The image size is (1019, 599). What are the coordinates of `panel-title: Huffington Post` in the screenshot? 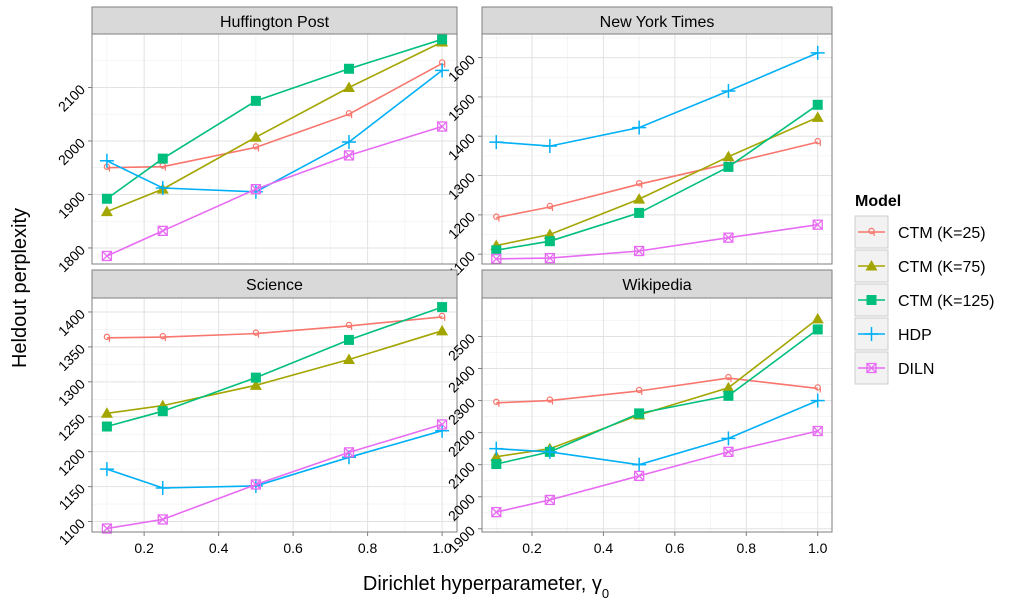 It's located at (275, 22).